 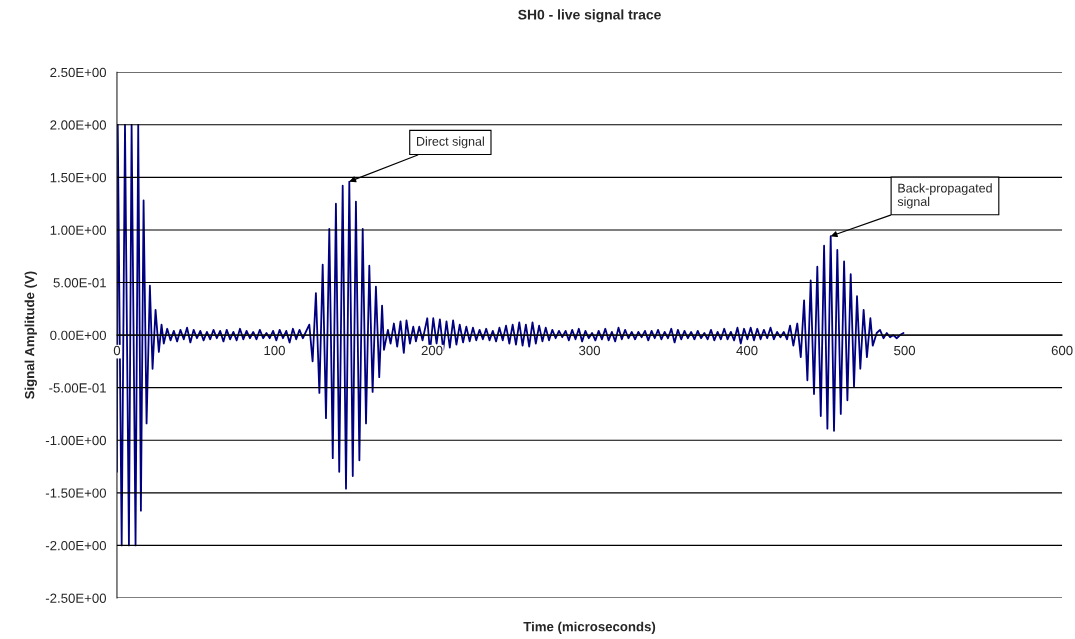 I want to click on y-tick-label: 2.00E+00, so click(x=78, y=125).